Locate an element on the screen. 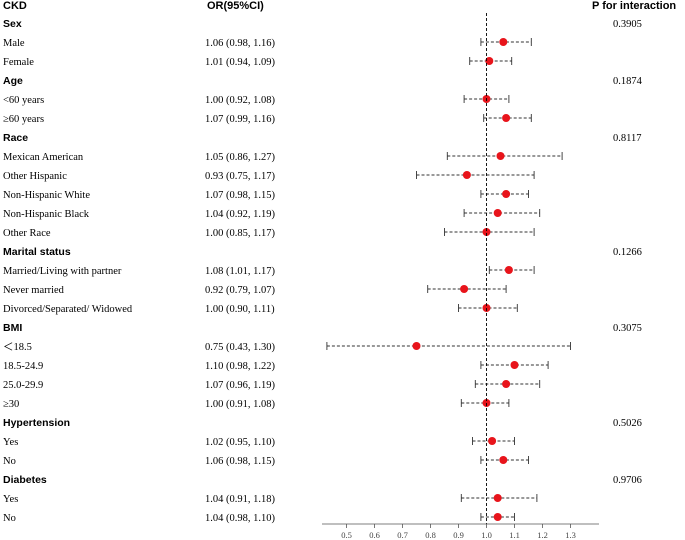  subgroup-label: ≥30 is located at coordinates (11, 404).